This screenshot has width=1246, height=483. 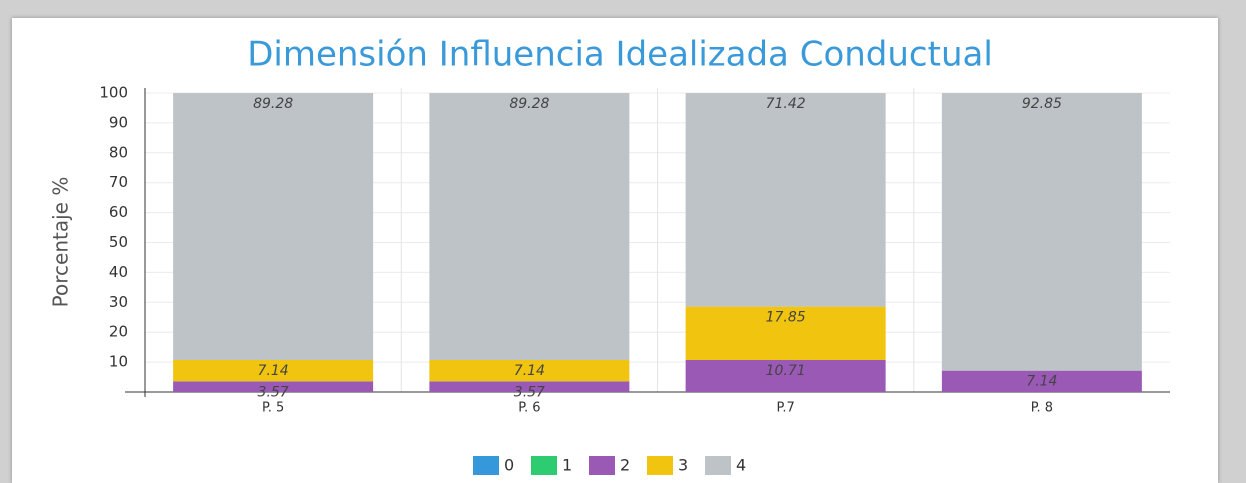 What do you see at coordinates (786, 104) in the screenshot?
I see `data-label: 71.42` at bounding box center [786, 104].